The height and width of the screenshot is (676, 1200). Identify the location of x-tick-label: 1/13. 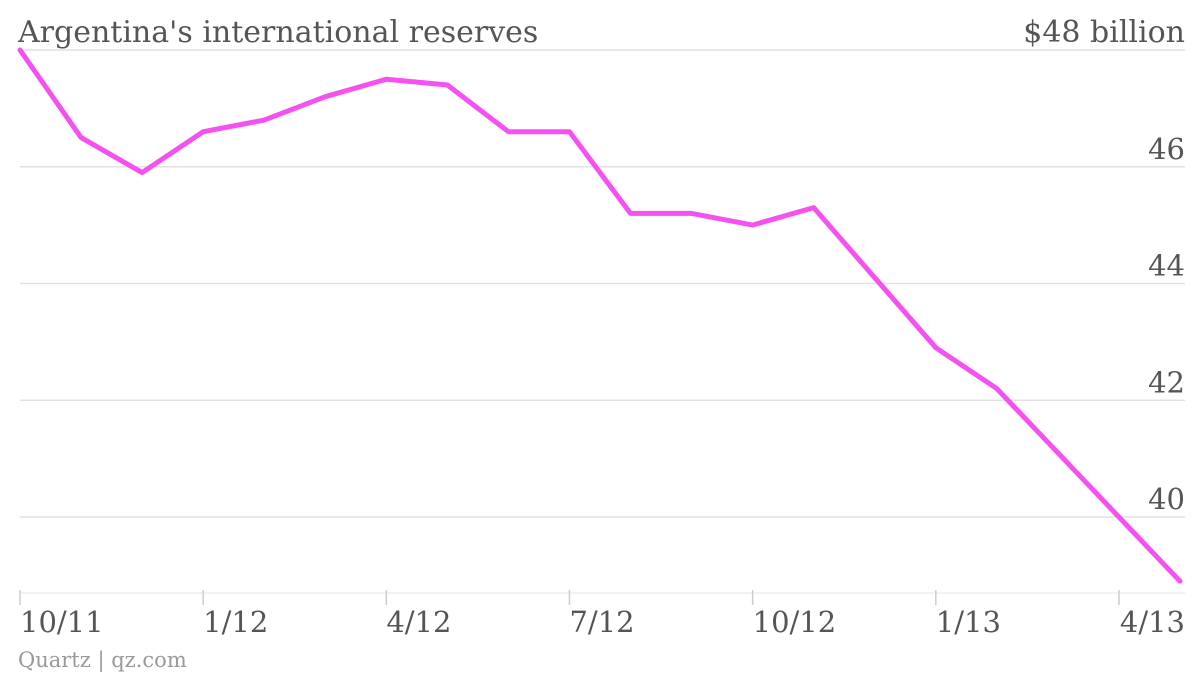
(968, 622).